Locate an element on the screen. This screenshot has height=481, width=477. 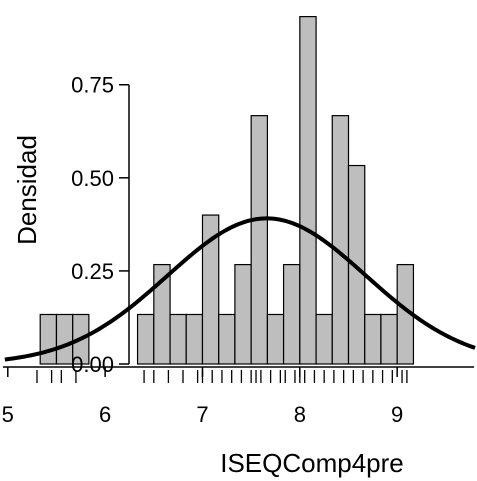
y-tick-label: 0.75 is located at coordinates (92, 85).